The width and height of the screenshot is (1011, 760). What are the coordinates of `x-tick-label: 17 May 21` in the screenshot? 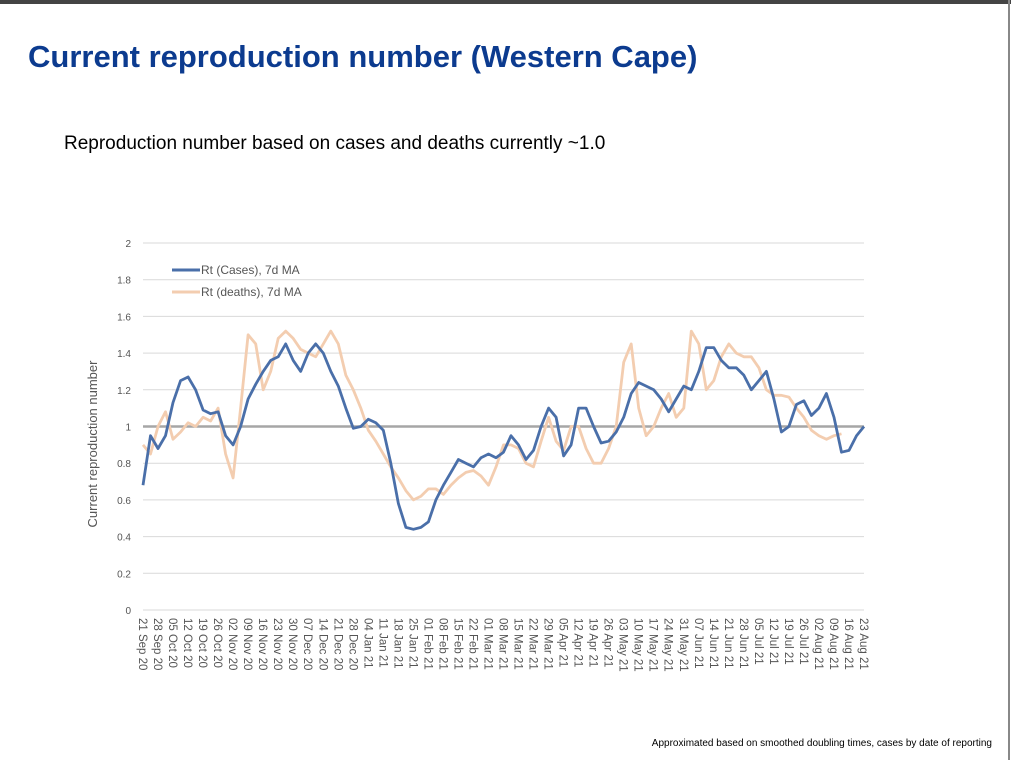 It's located at (653, 645).